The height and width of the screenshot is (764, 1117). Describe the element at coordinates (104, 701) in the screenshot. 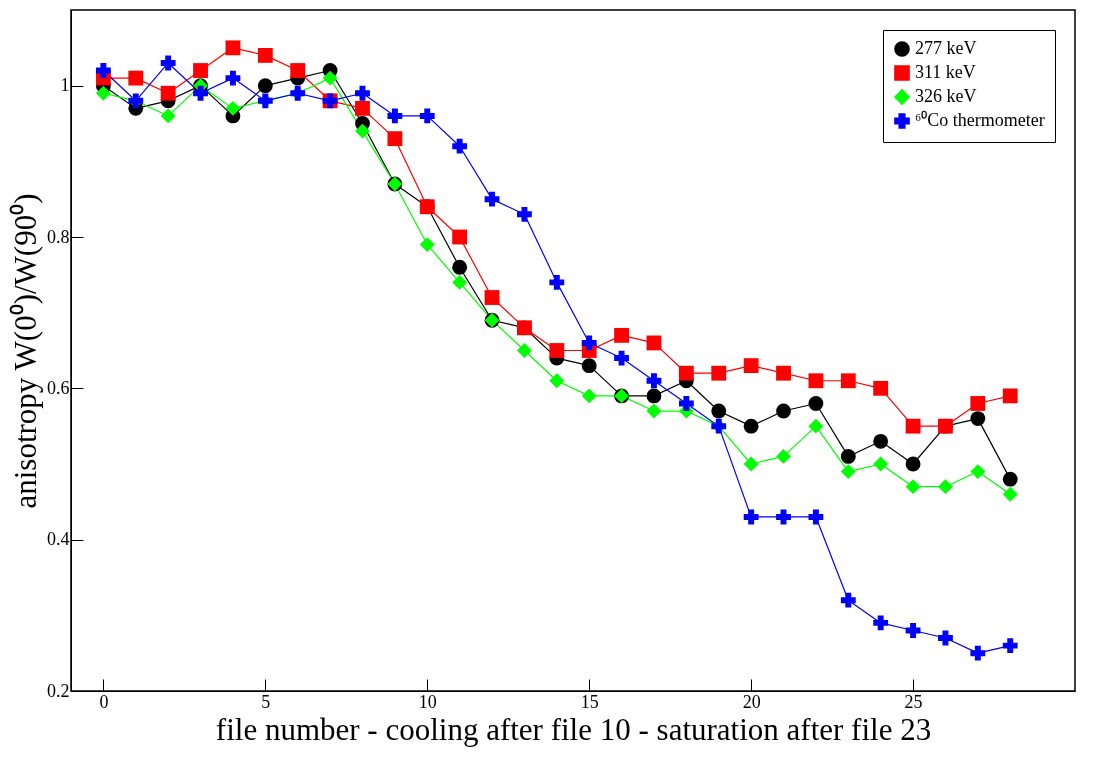

I see `x-tick-label: 0` at that location.